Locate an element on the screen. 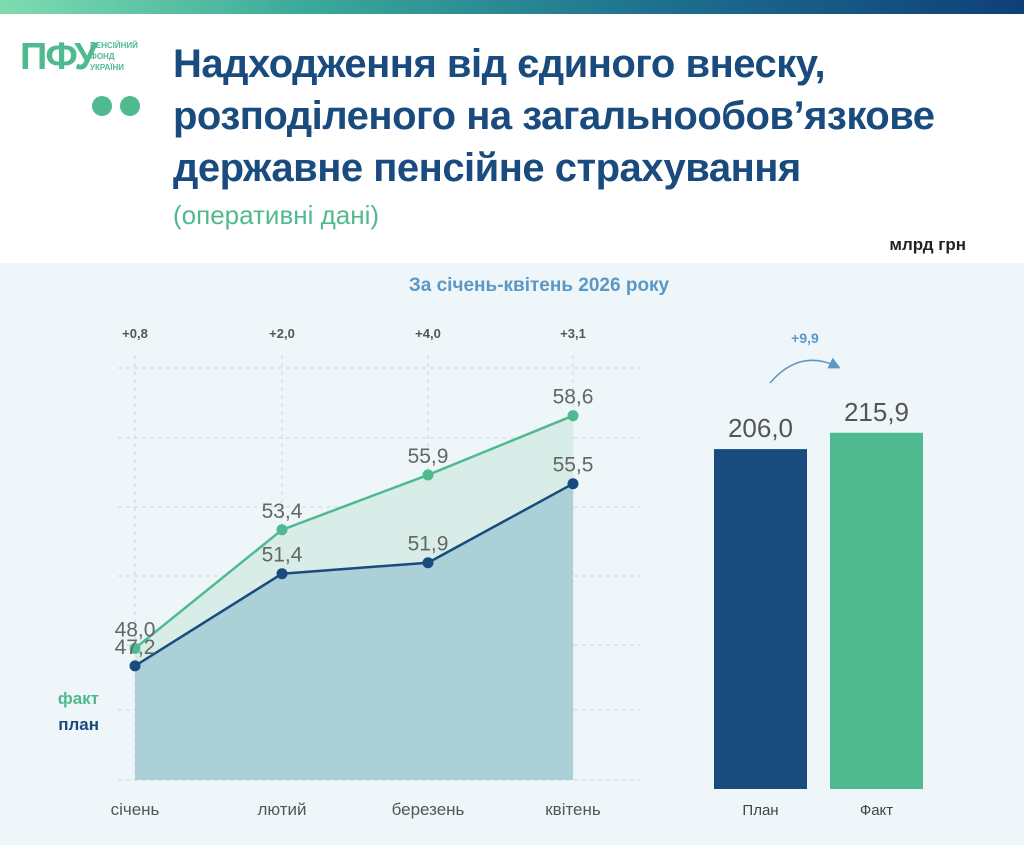  title-line: Надходження від єдиного внеску, is located at coordinates (499, 64).